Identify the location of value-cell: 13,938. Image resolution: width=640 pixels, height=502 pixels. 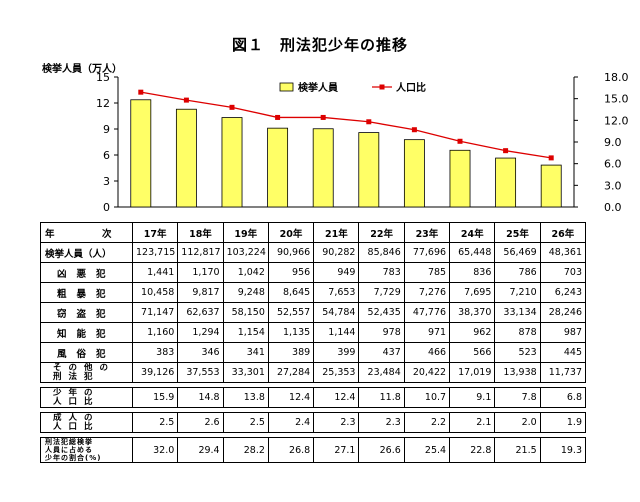
(517, 372).